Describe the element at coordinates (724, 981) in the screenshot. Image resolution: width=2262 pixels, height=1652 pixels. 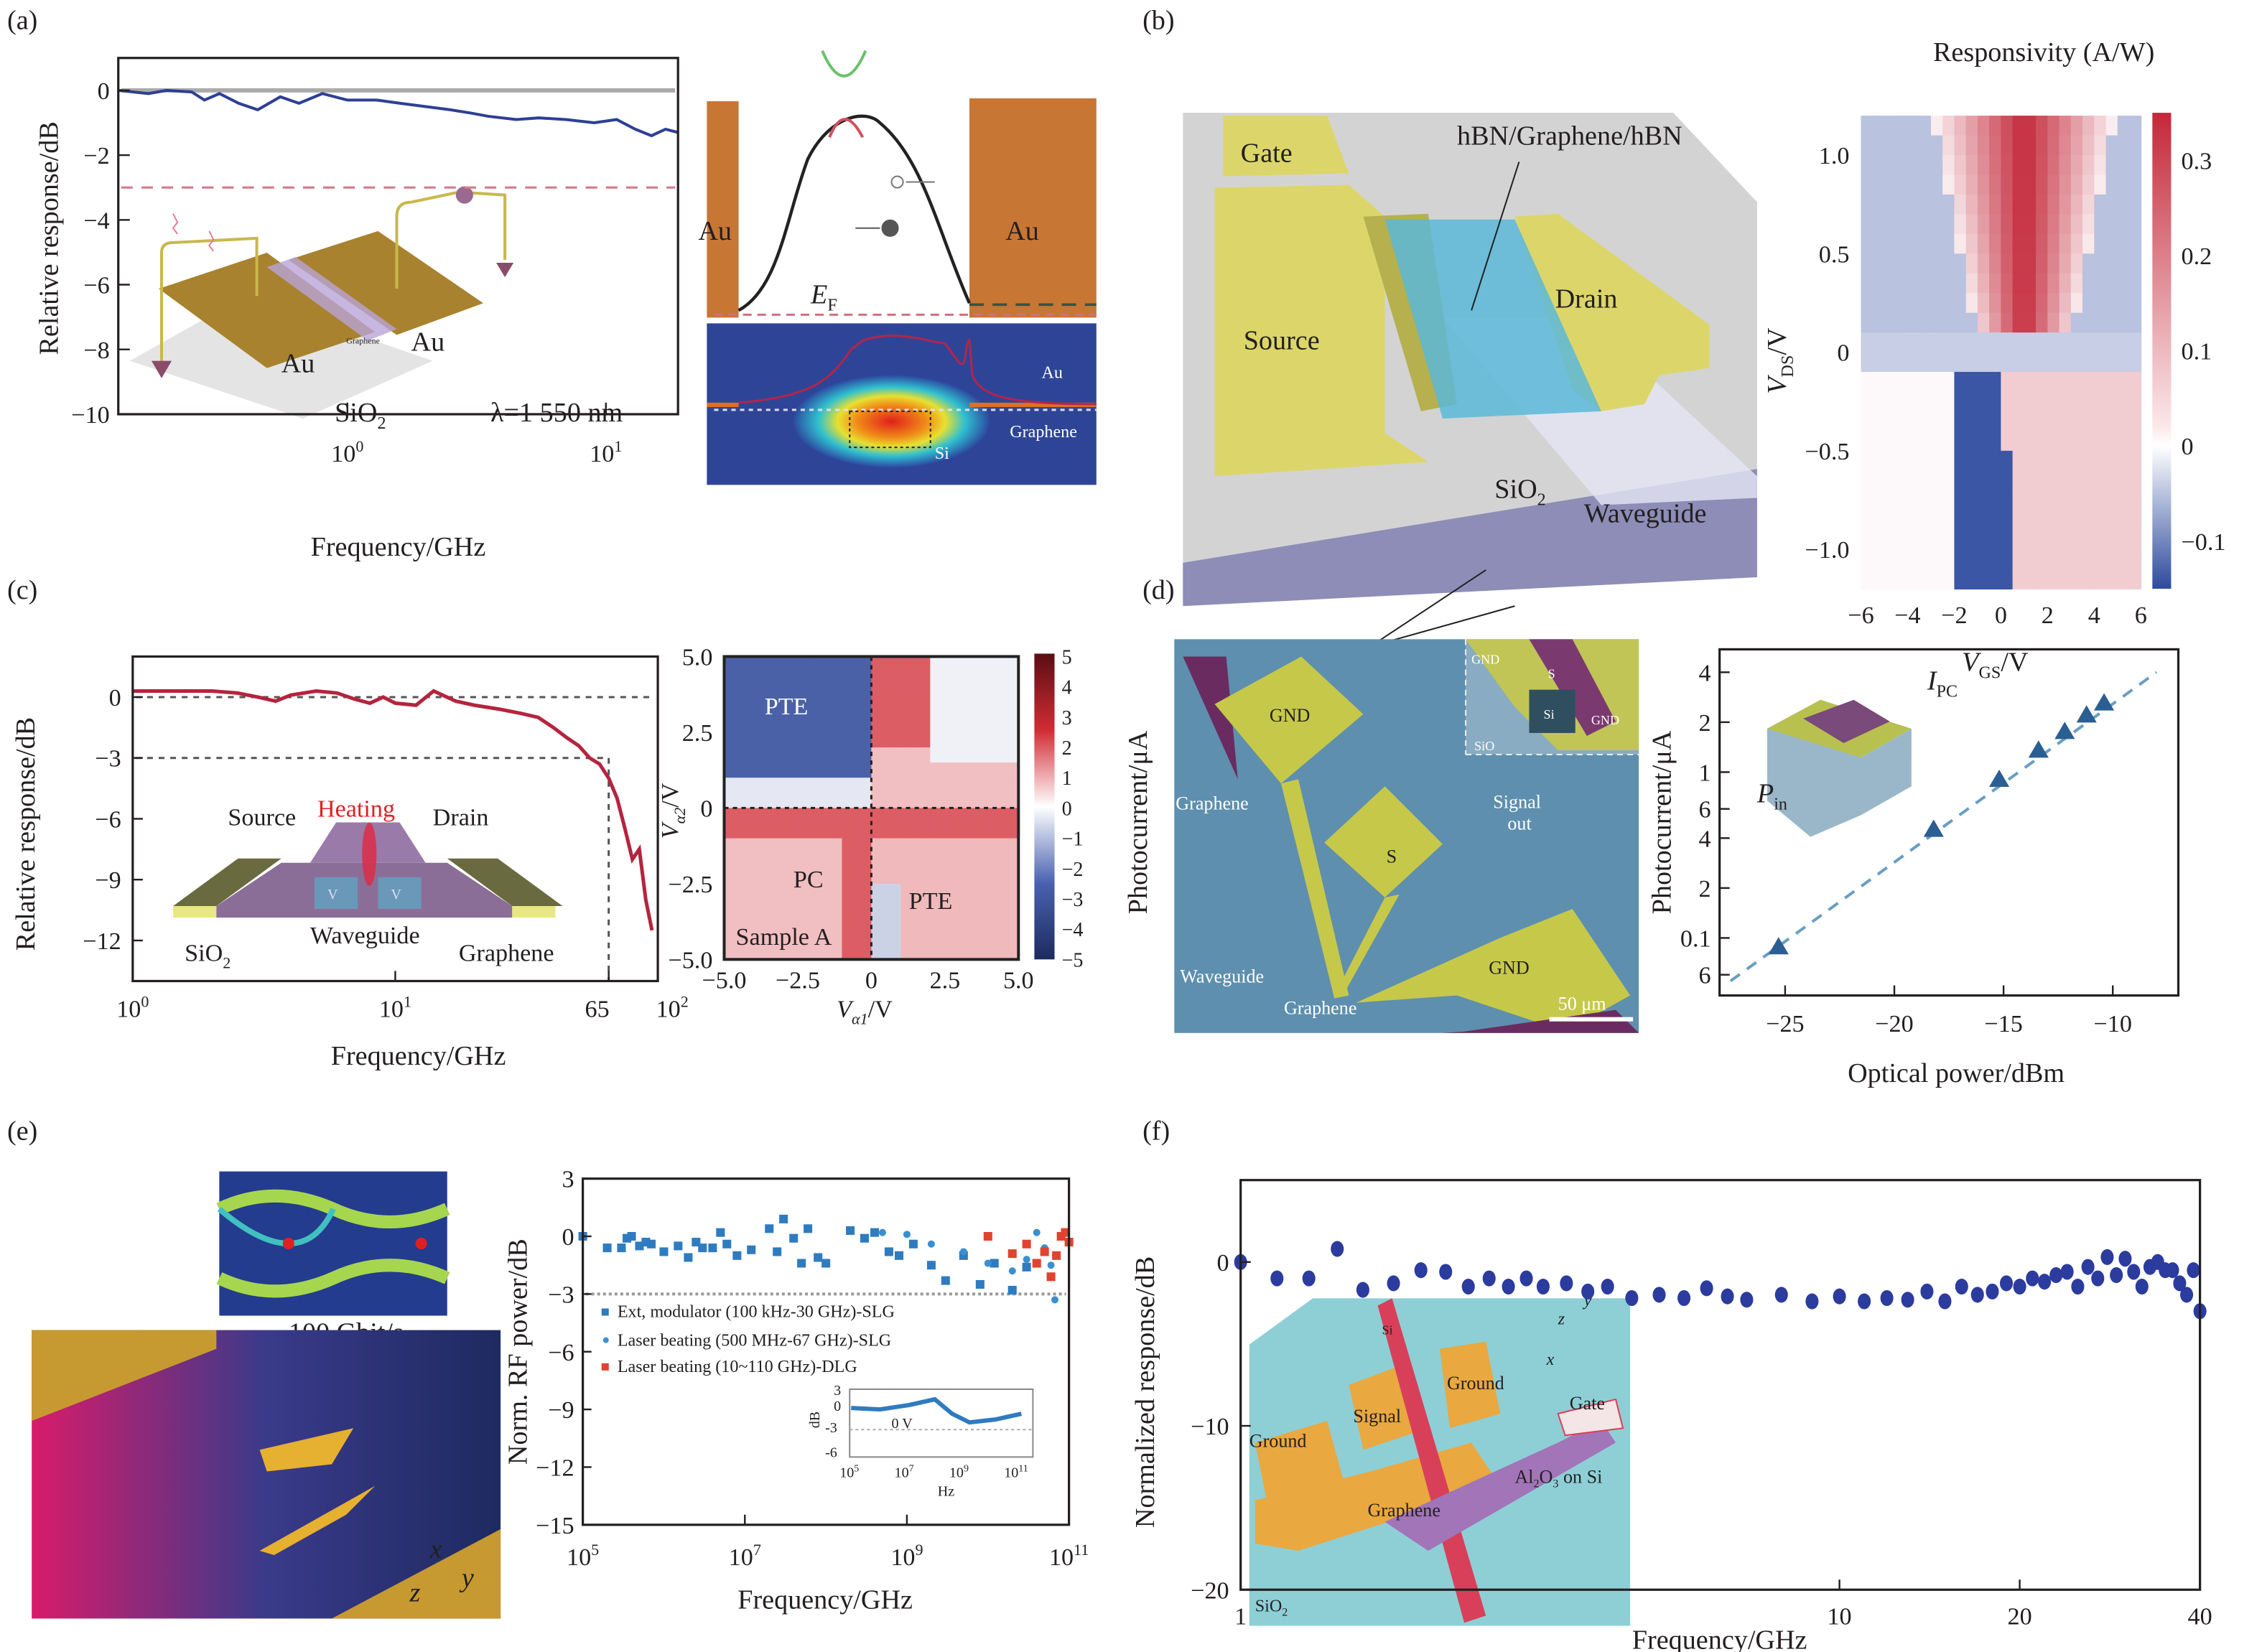
I see `x-tick-label: −5.0` at that location.